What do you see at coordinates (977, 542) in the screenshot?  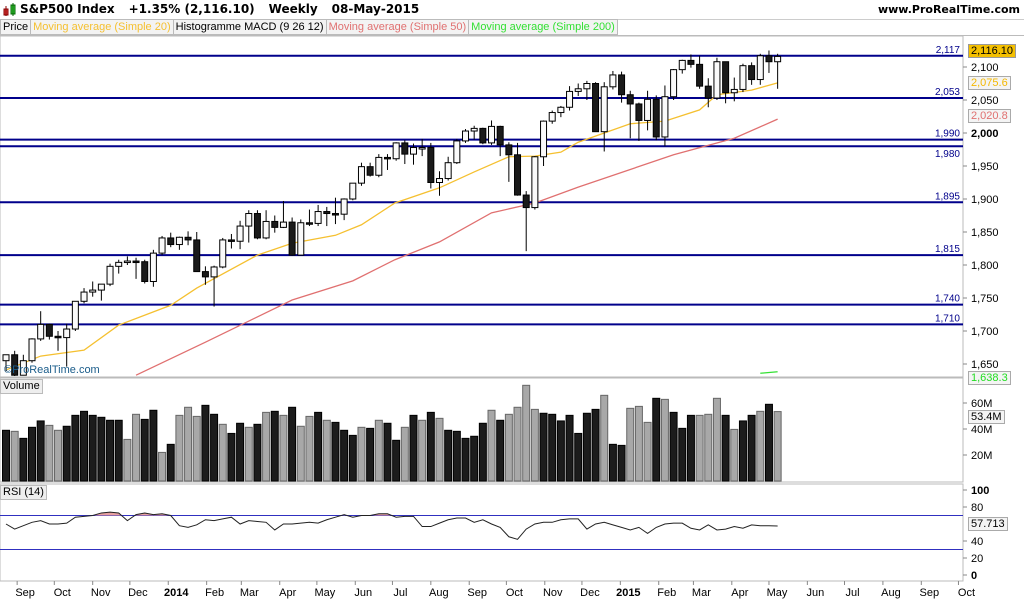 I see `rsi-tick-label: 40` at bounding box center [977, 542].